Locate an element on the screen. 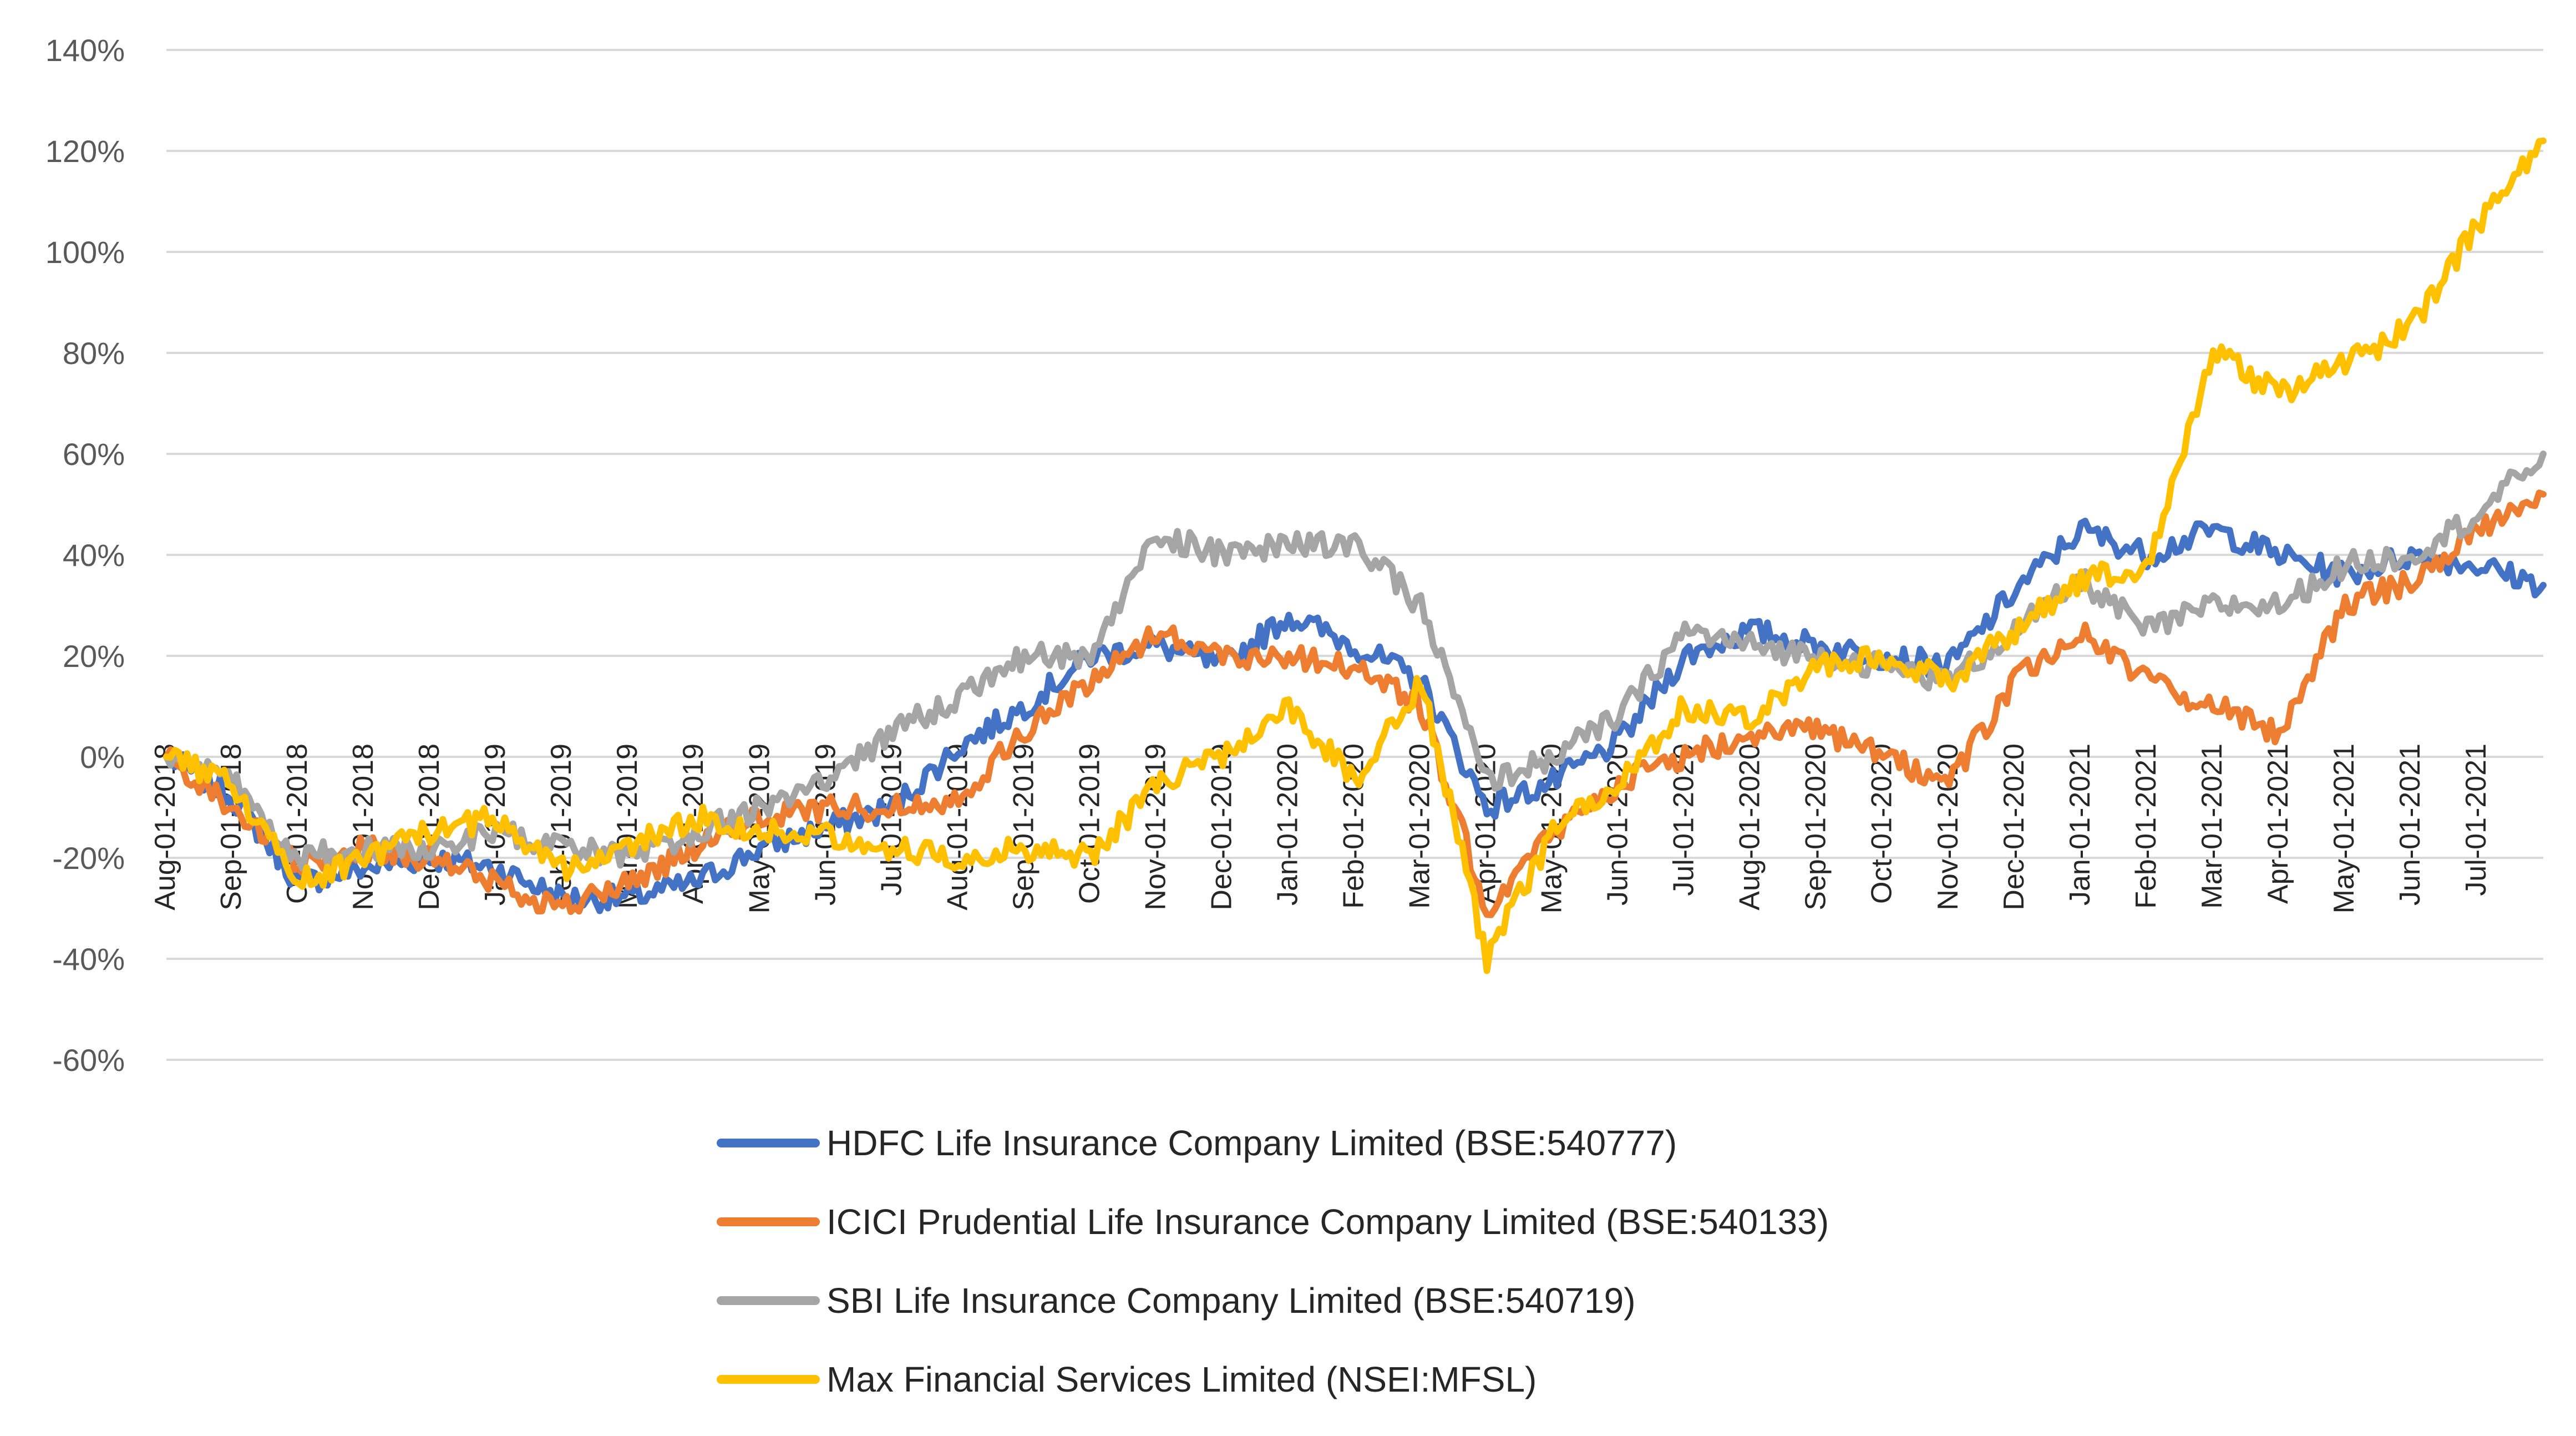 This screenshot has height=1436, width=2576. x-tick-label: Nov-01-2020 is located at coordinates (1948, 828).